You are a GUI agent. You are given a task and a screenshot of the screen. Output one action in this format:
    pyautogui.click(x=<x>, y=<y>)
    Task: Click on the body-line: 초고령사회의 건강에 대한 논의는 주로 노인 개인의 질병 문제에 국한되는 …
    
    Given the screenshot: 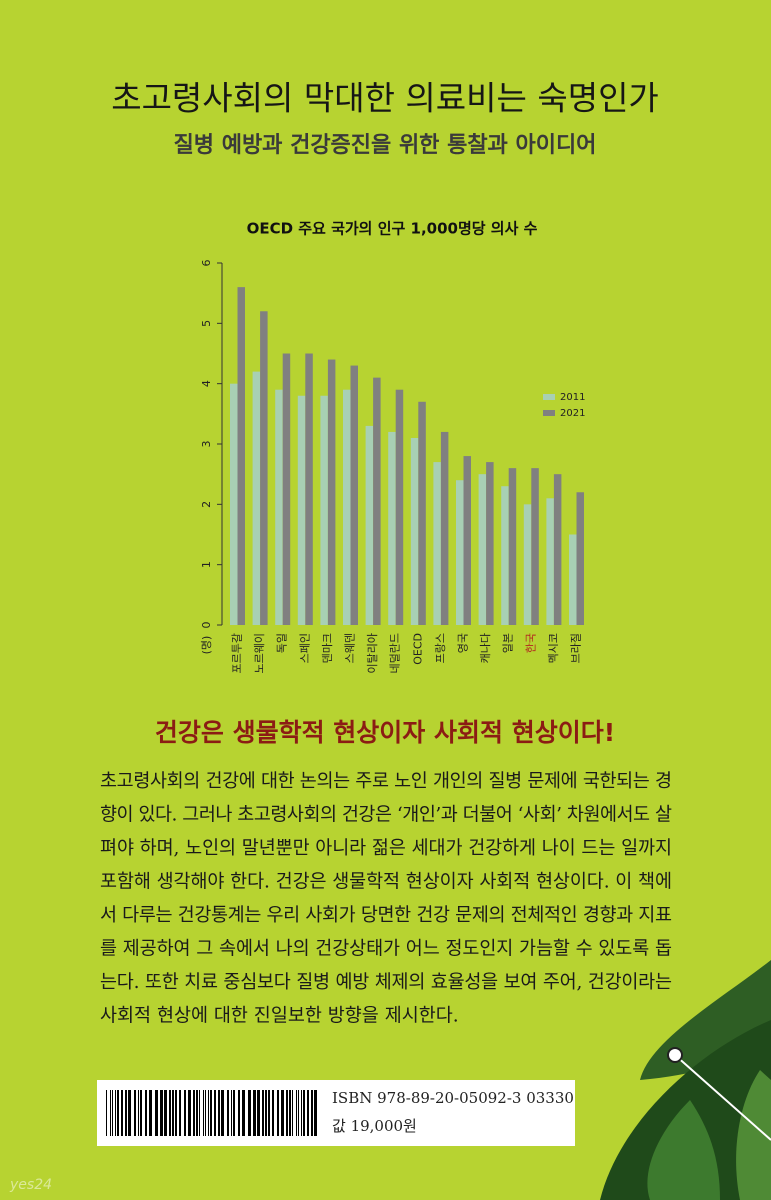 What is the action you would take?
    pyautogui.click(x=386, y=781)
    